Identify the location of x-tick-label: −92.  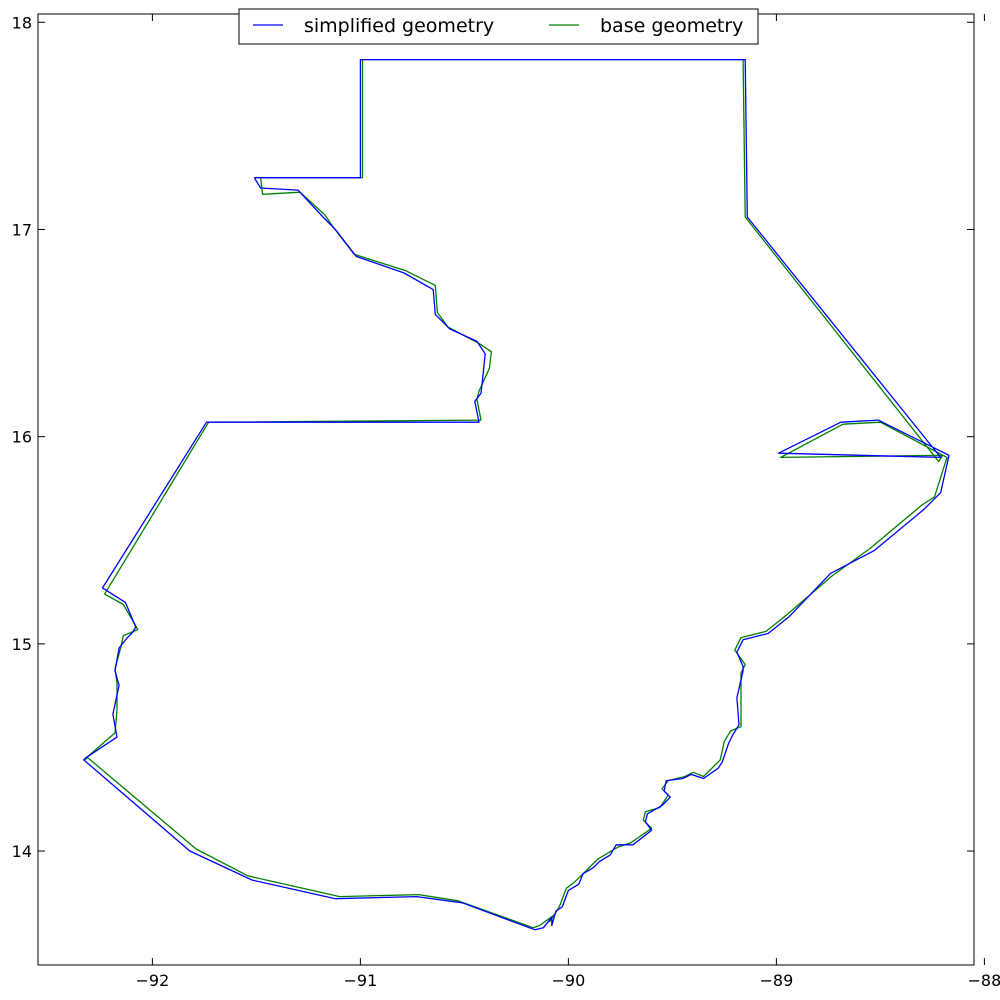
(153, 980).